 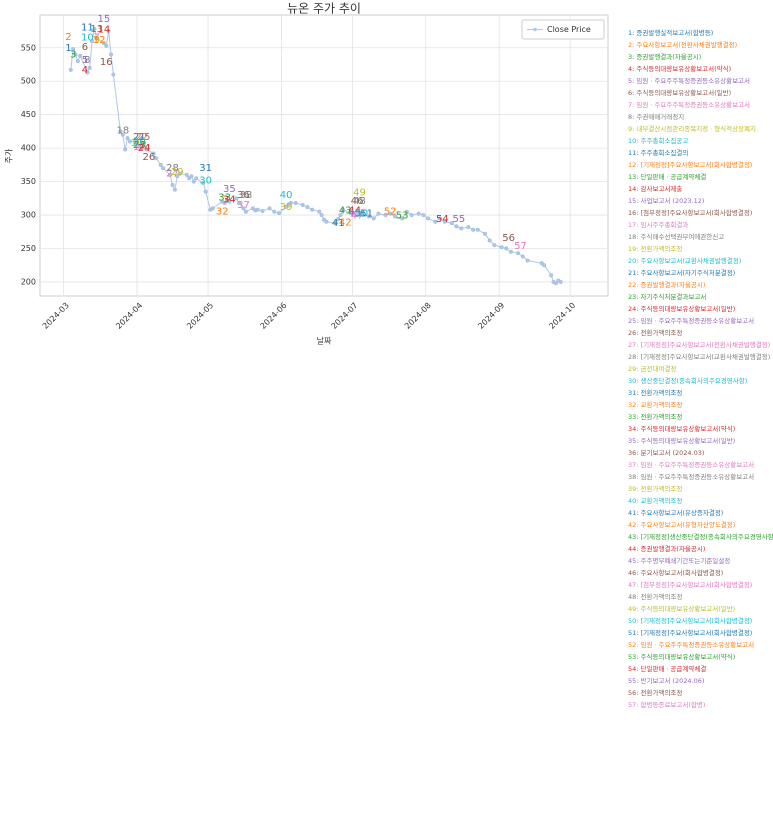 What do you see at coordinates (172, 174) in the screenshot?
I see `annotation-label: 27` at bounding box center [172, 174].